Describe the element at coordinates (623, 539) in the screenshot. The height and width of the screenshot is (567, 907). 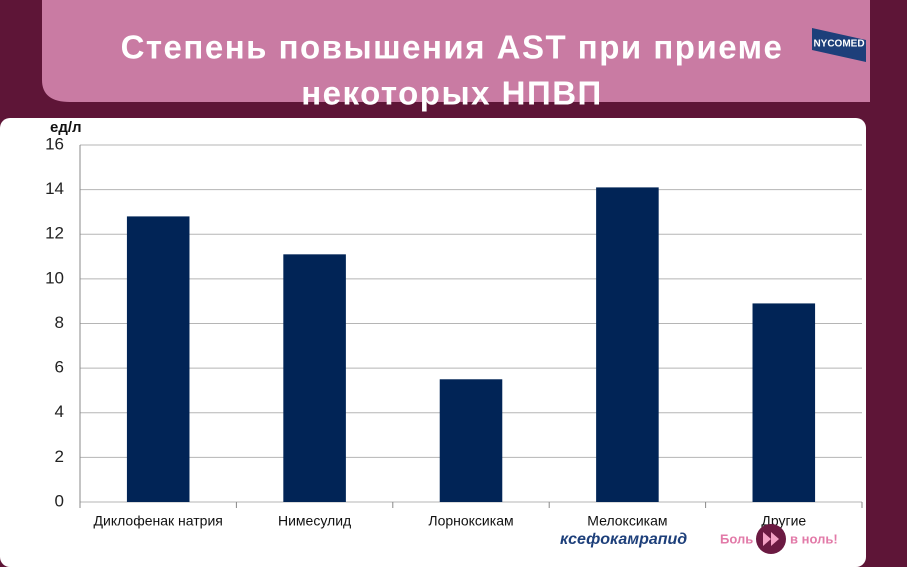
I see `brand: ксефокамрапид` at that location.